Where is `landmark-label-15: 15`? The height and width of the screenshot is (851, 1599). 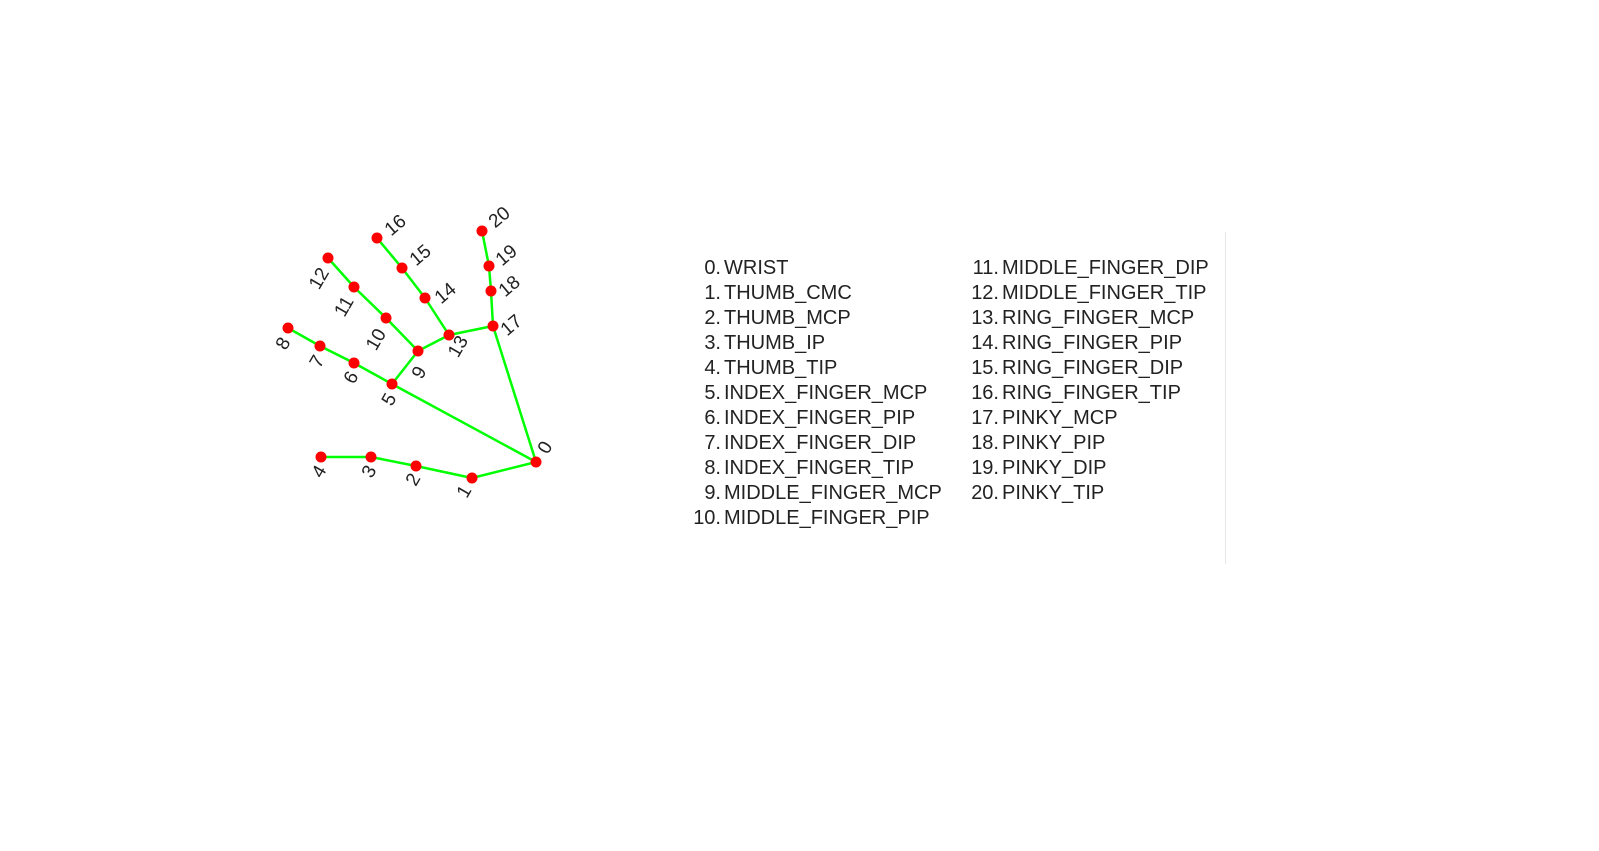
landmark-label-15: 15 is located at coordinates (421, 256).